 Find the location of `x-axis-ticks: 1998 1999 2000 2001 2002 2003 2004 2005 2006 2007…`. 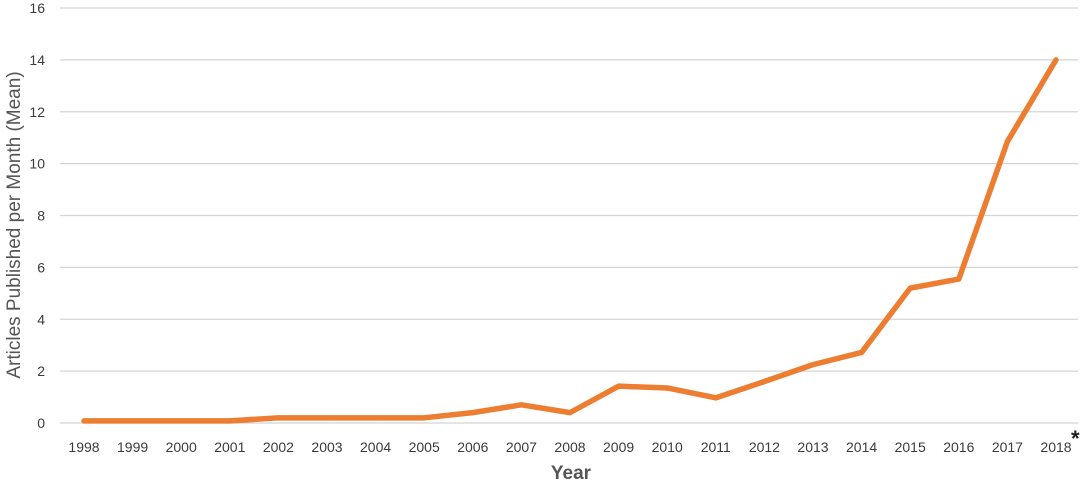

x-axis-ticks: 1998 1999 2000 2001 2002 2003 2004 2005 2006 2007… is located at coordinates (569, 447).